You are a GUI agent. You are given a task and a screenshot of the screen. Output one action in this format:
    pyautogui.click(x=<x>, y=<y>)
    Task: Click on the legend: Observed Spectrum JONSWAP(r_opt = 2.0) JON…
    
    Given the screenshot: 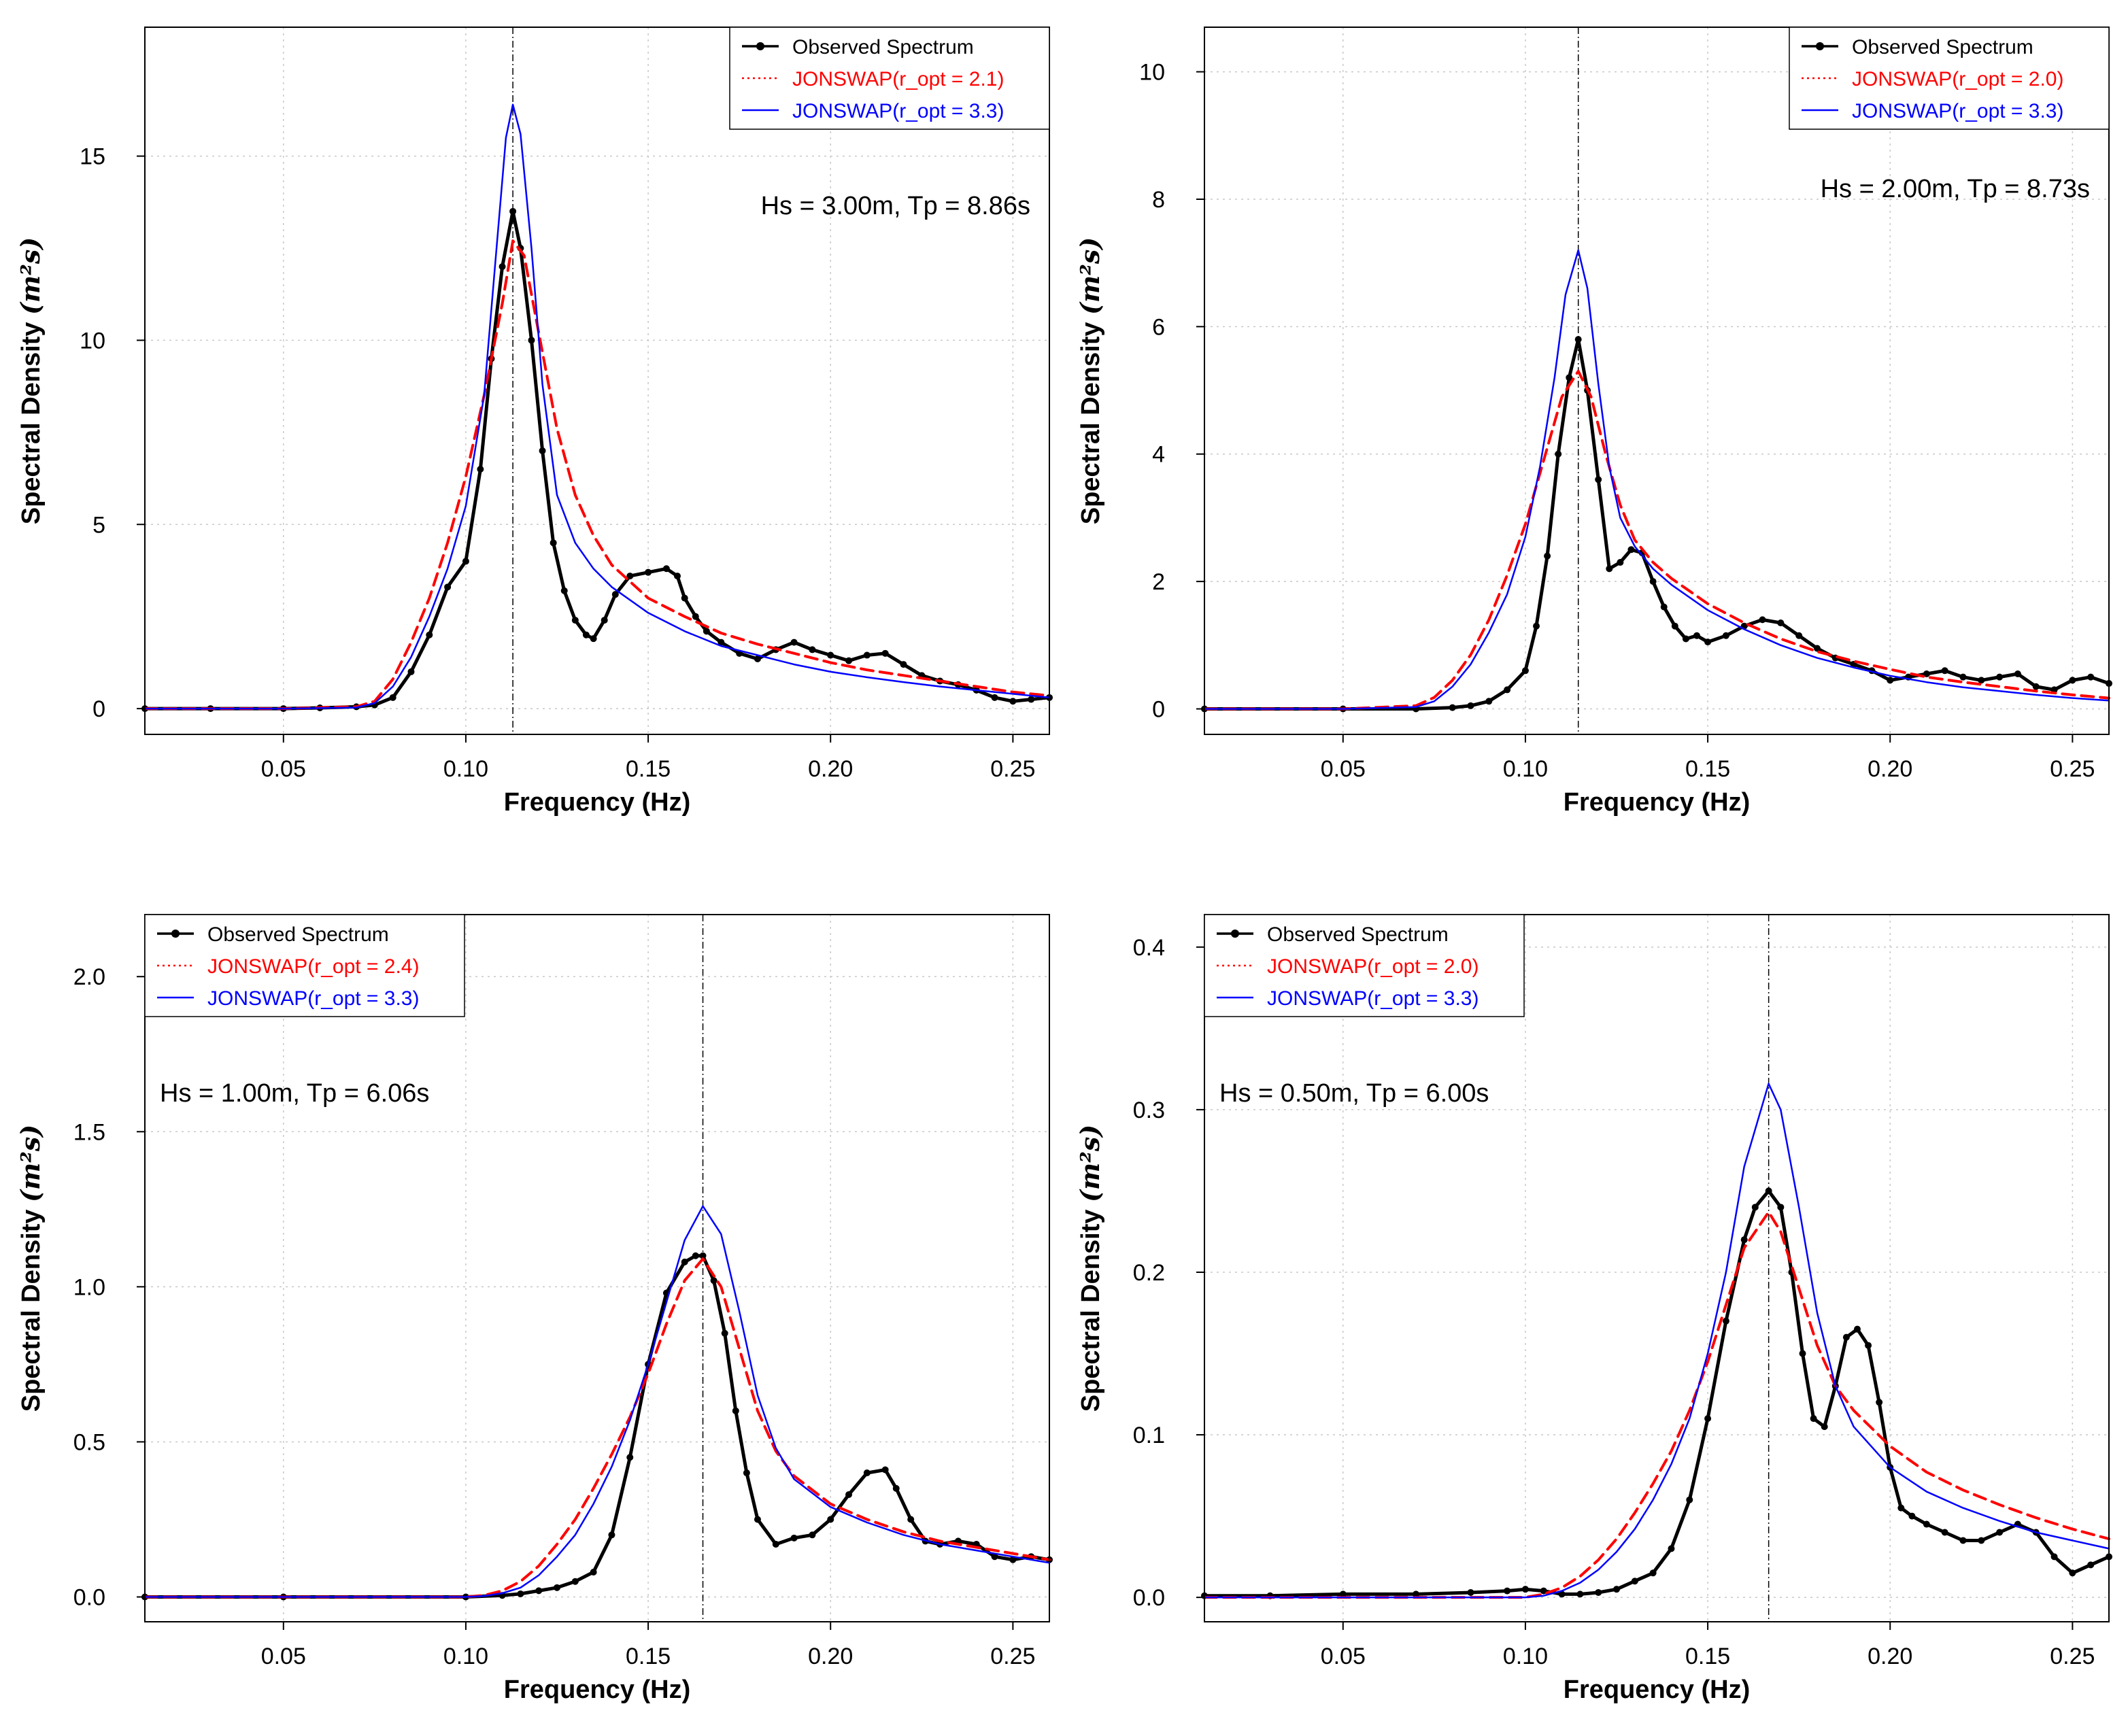 What is the action you would take?
    pyautogui.click(x=1365, y=965)
    